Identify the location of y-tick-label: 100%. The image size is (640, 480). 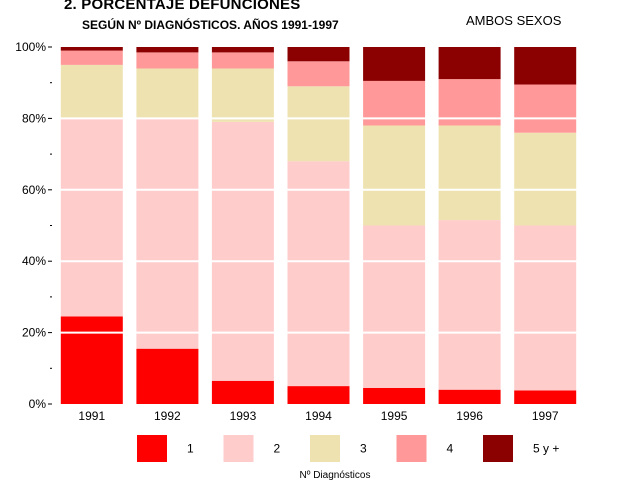
(30, 47).